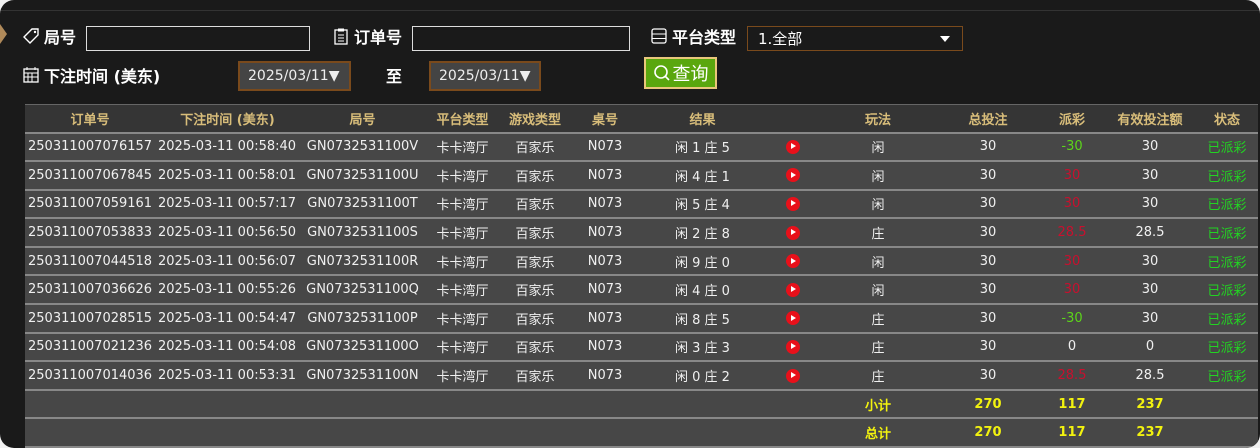  What do you see at coordinates (362, 119) in the screenshot?
I see `column-header: 局号` at bounding box center [362, 119].